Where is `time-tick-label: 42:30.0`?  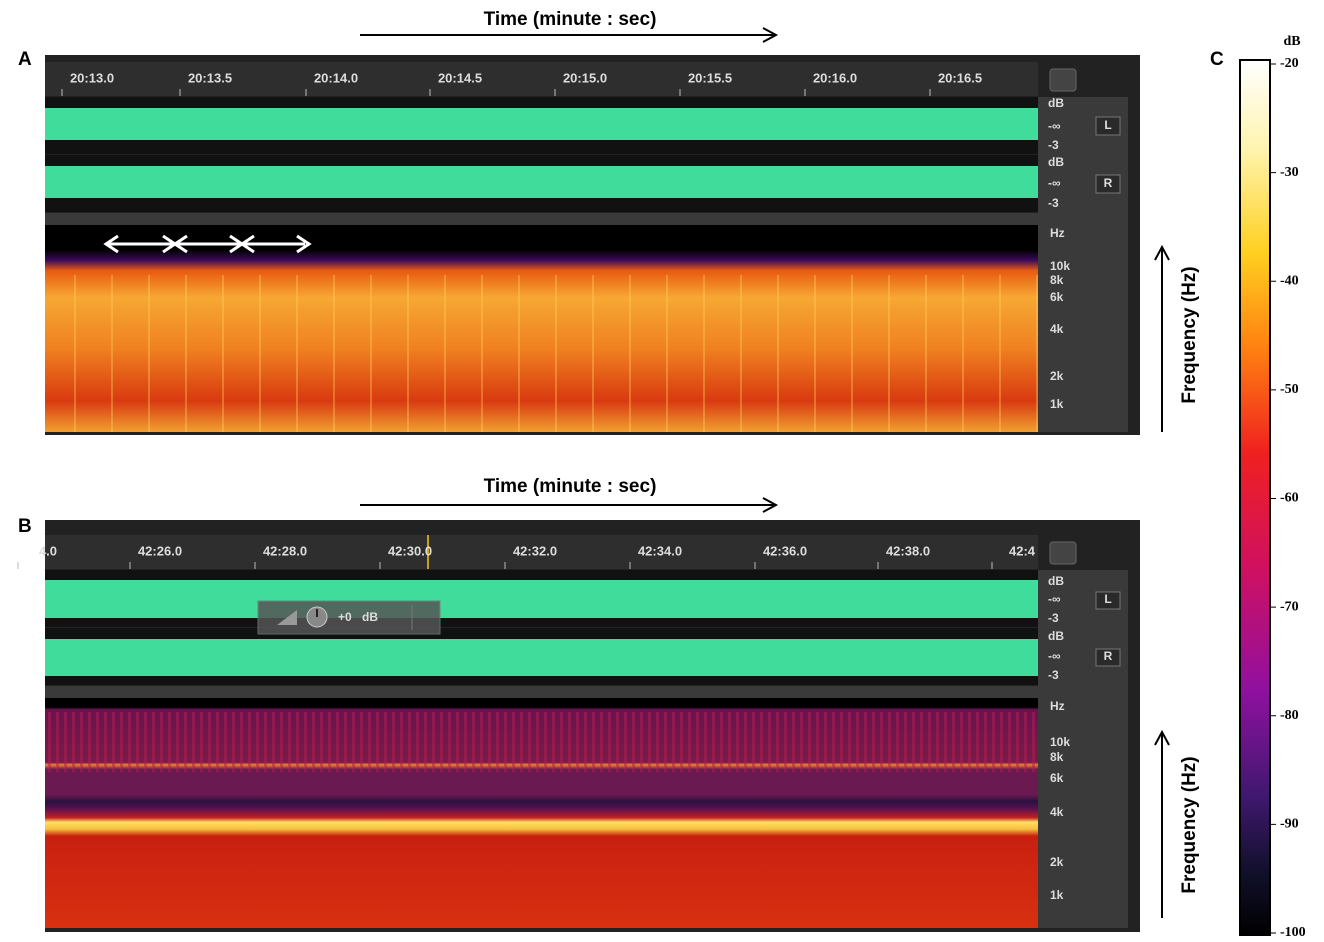 time-tick-label: 42:30.0 is located at coordinates (410, 550).